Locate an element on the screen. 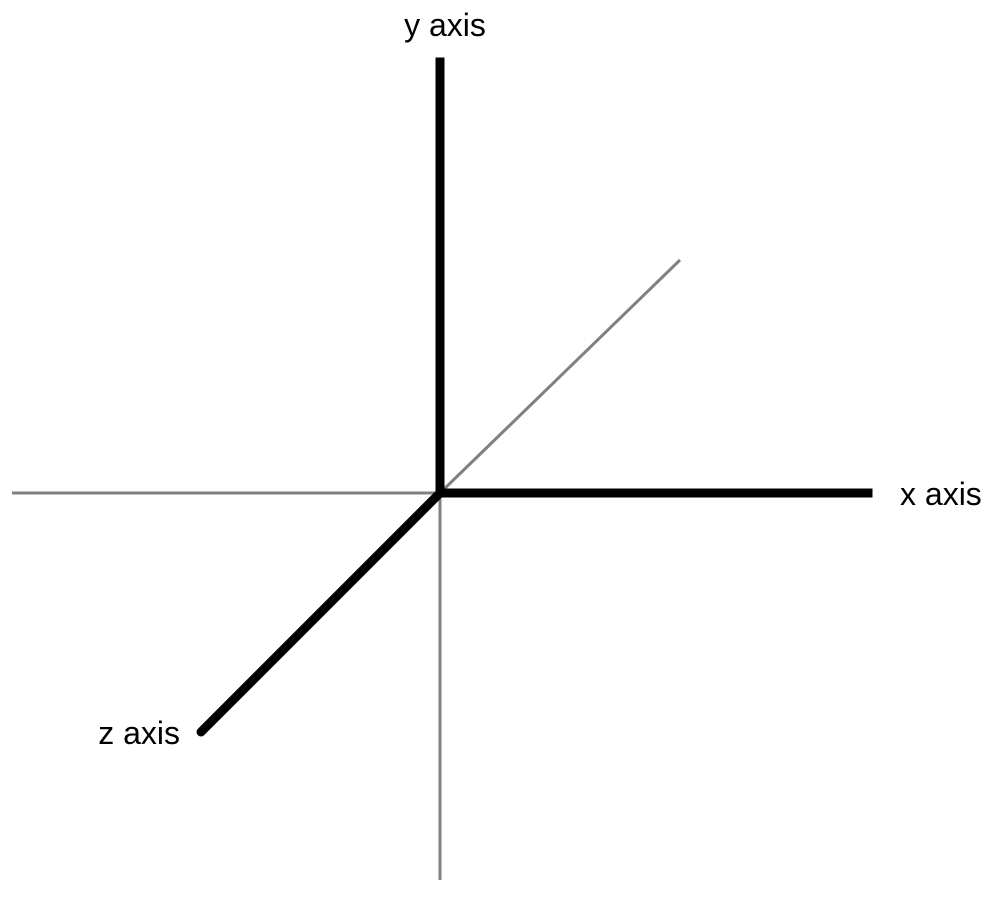 The height and width of the screenshot is (899, 1000). y-axis-label: y axis is located at coordinates (445, 25).